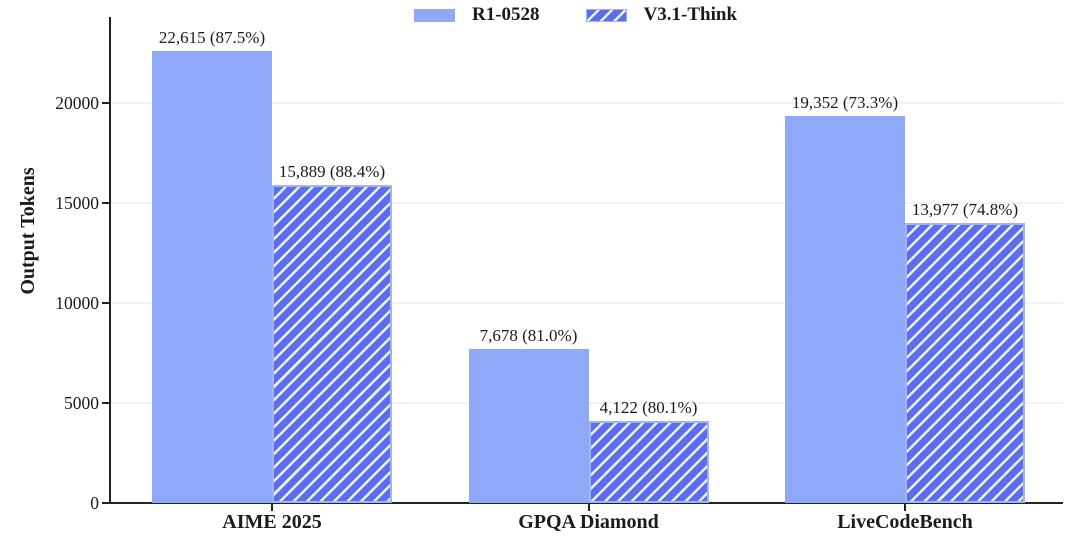 The width and height of the screenshot is (1080, 539). I want to click on bar-label-v3-1-think-gpqa-diamond: 4,122 (80.1%), so click(648, 407).